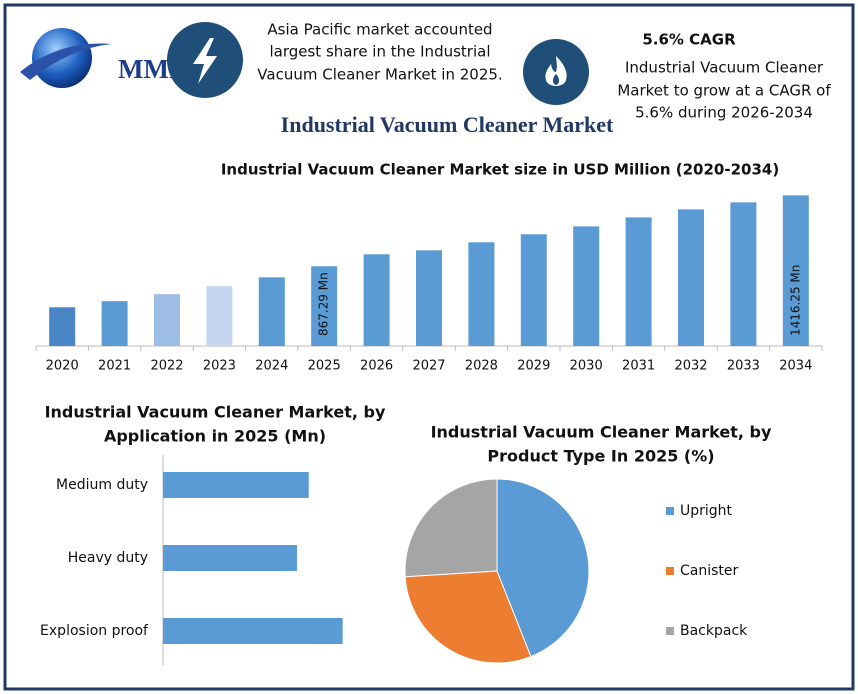 The image size is (858, 694). What do you see at coordinates (724, 91) in the screenshot?
I see `cagr-line: Market to grow at a CAGR of` at bounding box center [724, 91].